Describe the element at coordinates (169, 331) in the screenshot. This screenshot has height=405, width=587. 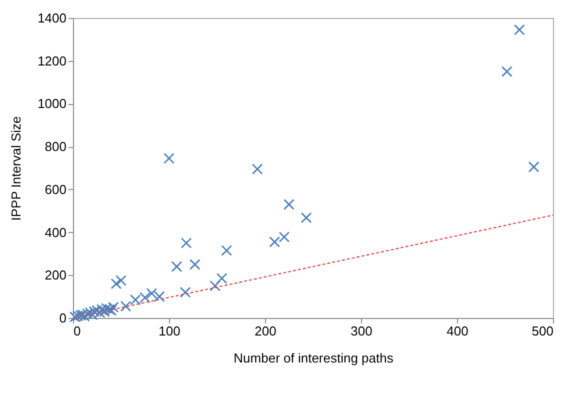
I see `x-tick-label: 100` at that location.